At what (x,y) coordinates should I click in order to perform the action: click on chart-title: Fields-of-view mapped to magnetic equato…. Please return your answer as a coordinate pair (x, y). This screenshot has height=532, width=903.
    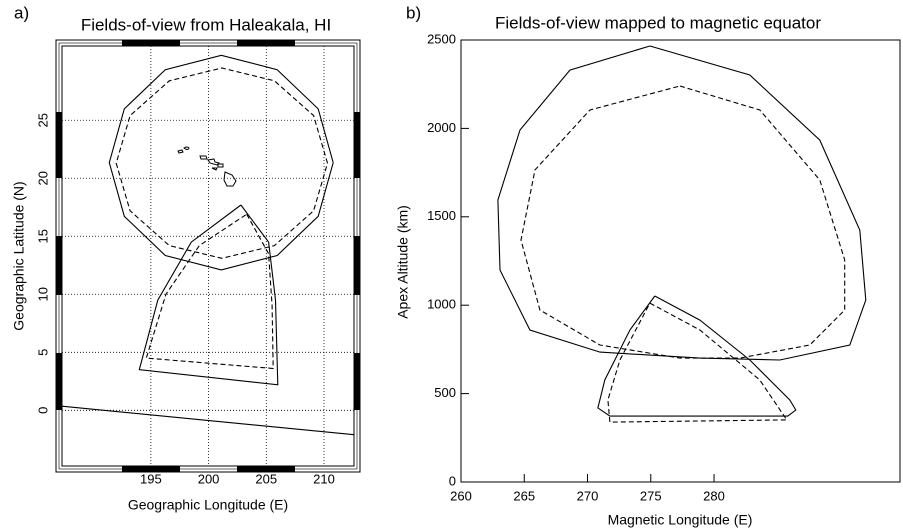
    Looking at the image, I should click on (658, 22).